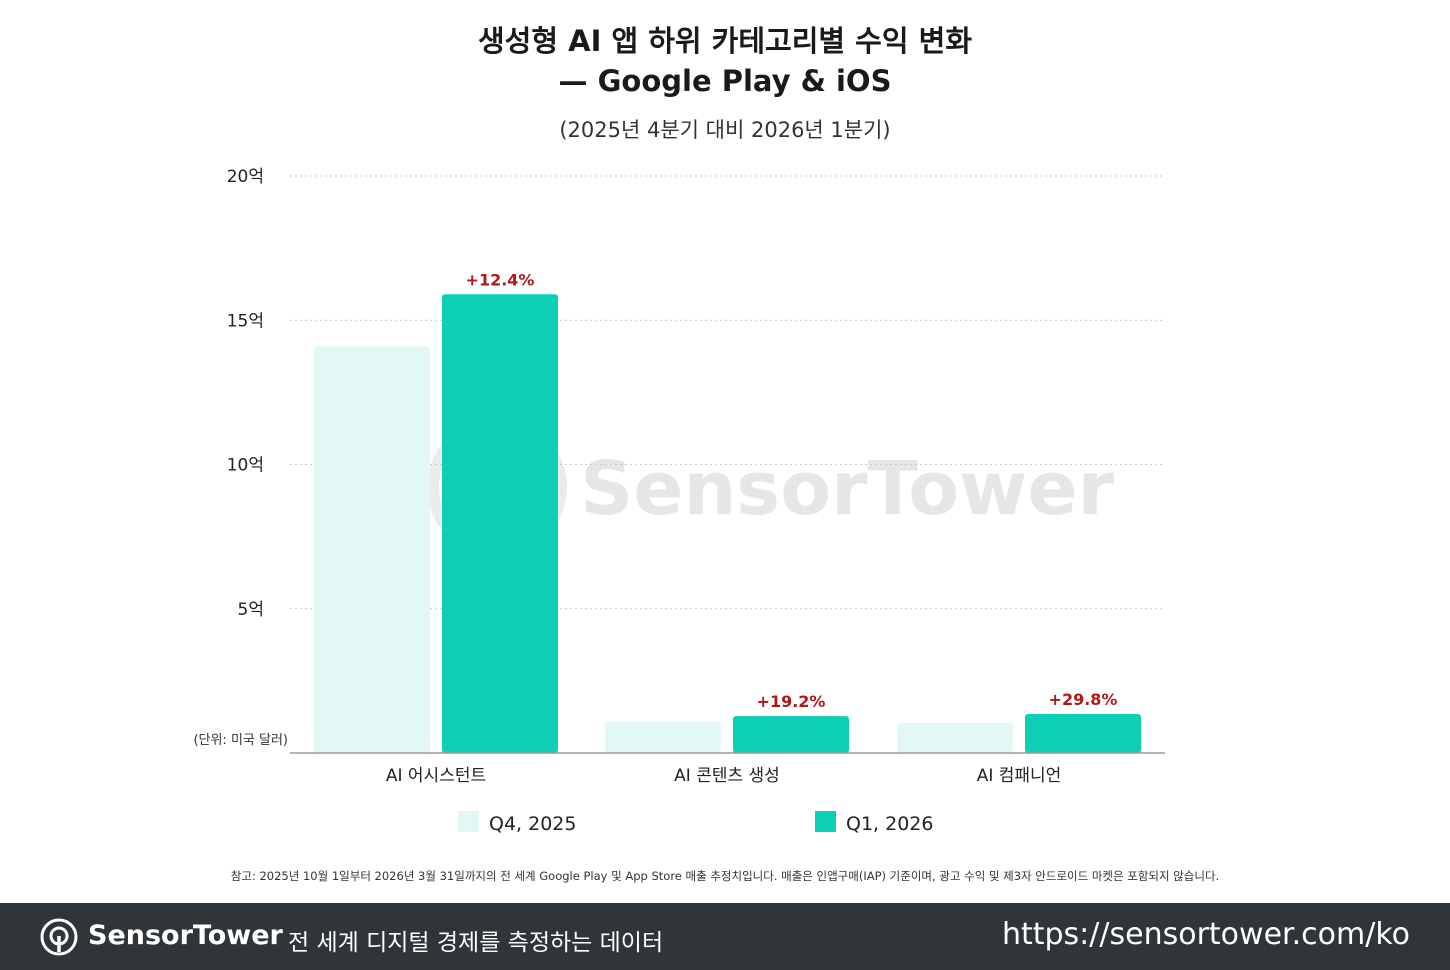 The width and height of the screenshot is (1450, 970). I want to click on y-tick-label: 20억, so click(245, 177).